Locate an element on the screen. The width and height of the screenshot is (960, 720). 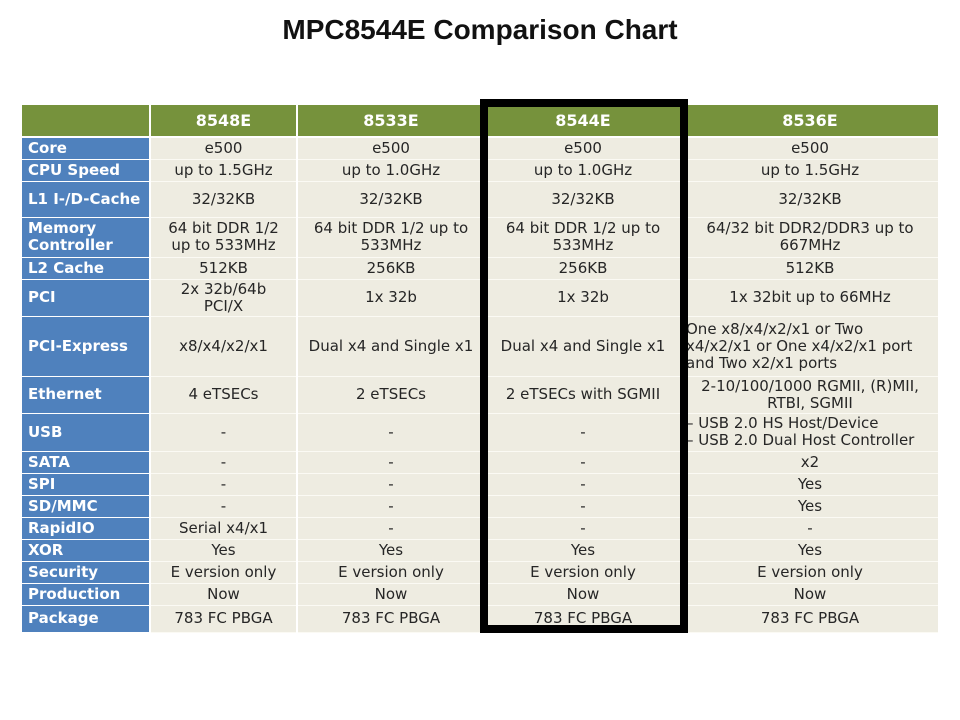
row-label: Security is located at coordinates (86, 572).